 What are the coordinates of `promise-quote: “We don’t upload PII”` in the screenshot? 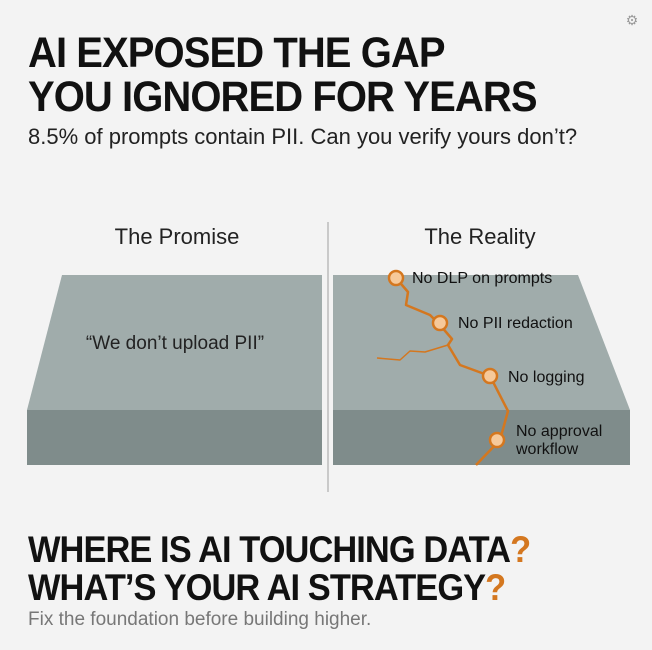 It's located at (175, 343).